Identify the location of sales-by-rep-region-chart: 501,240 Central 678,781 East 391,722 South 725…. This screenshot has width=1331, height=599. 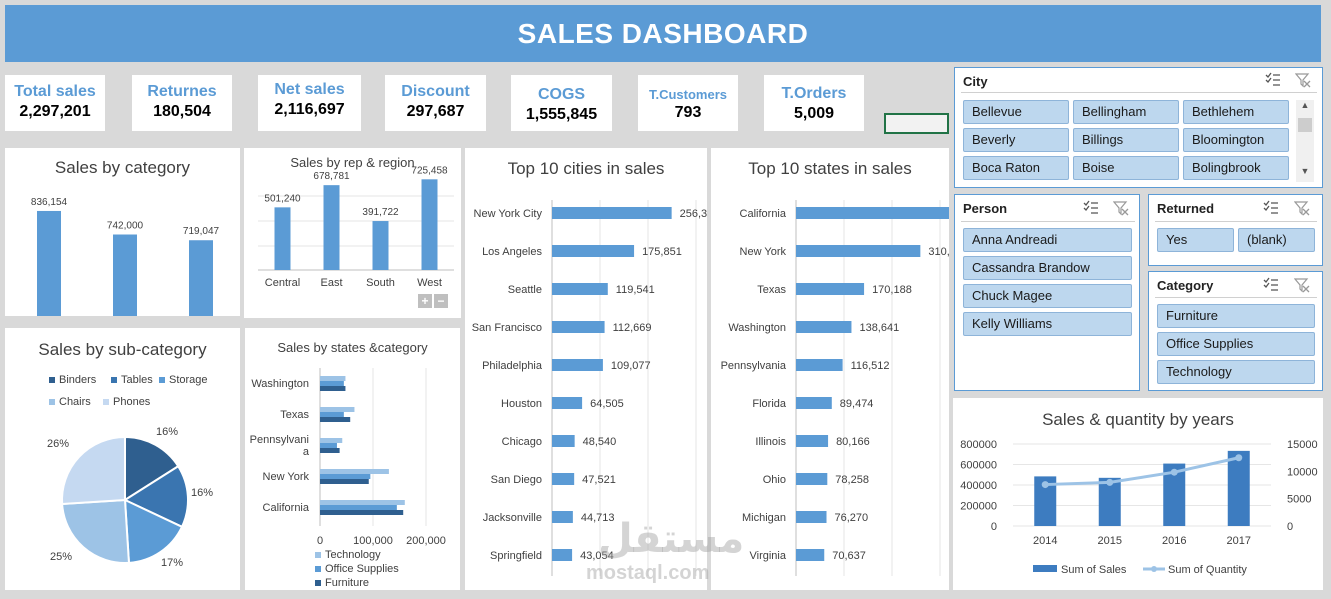
(356, 227).